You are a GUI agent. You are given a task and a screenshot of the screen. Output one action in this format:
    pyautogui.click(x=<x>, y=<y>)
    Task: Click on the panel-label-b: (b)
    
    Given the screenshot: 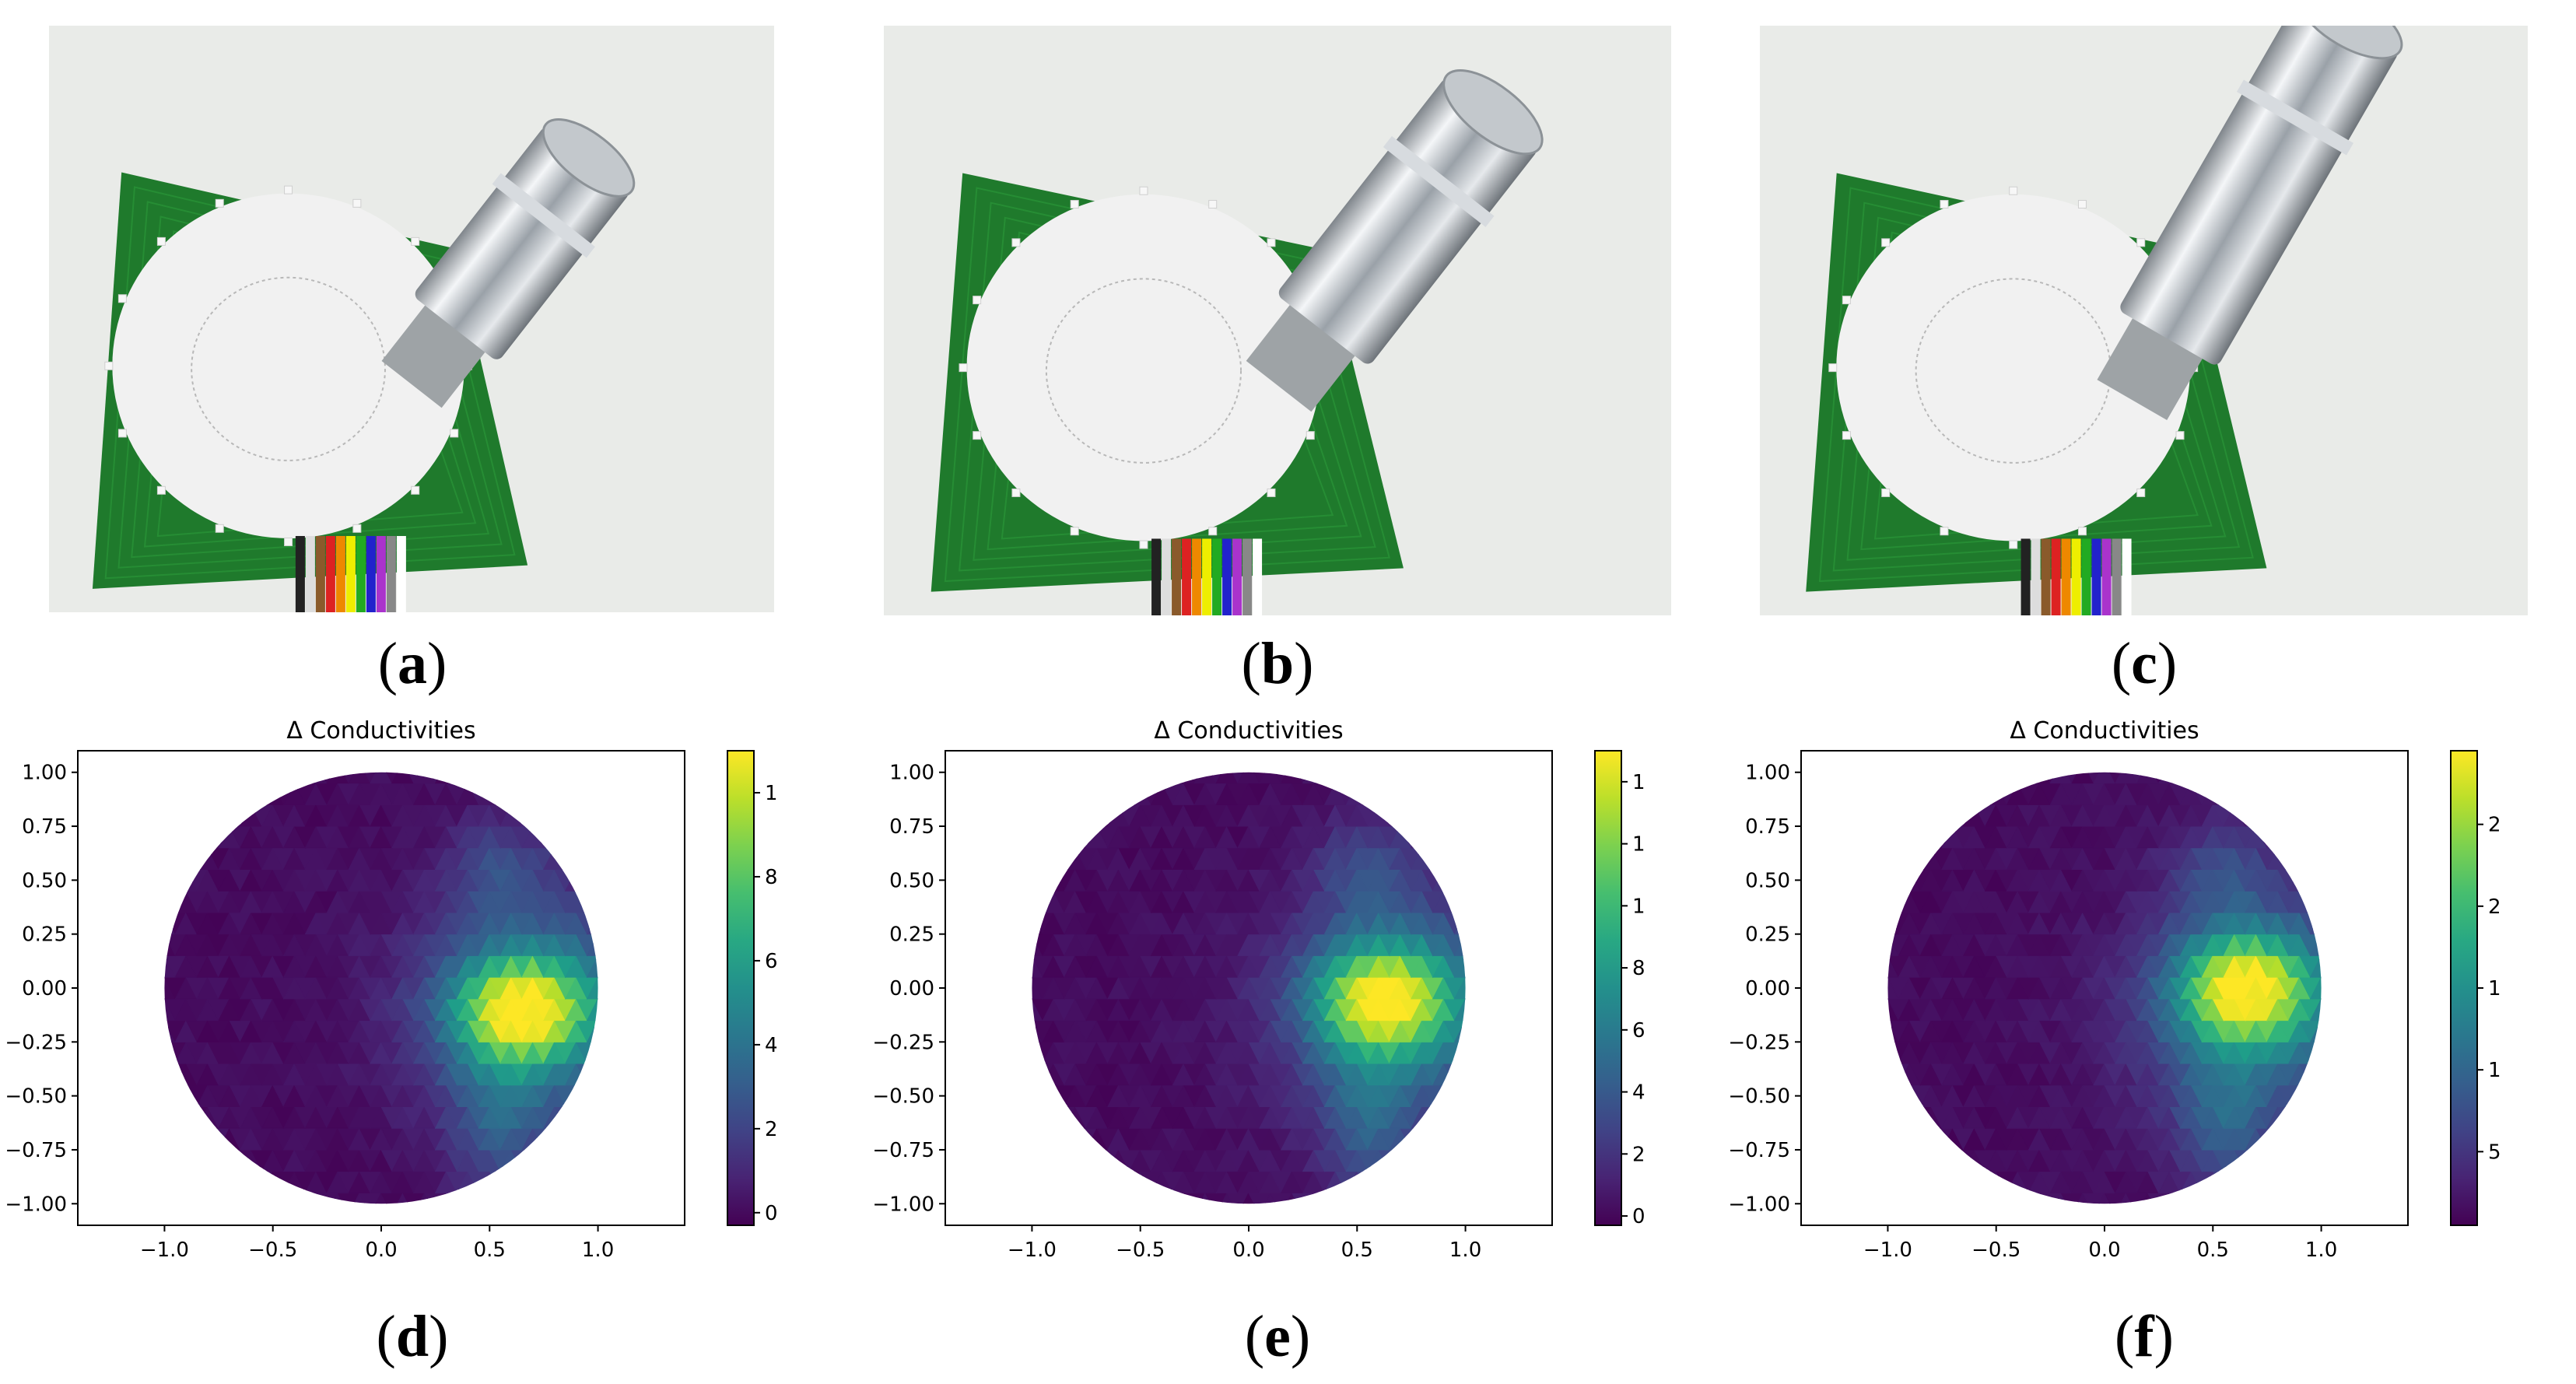 What is the action you would take?
    pyautogui.click(x=1277, y=663)
    